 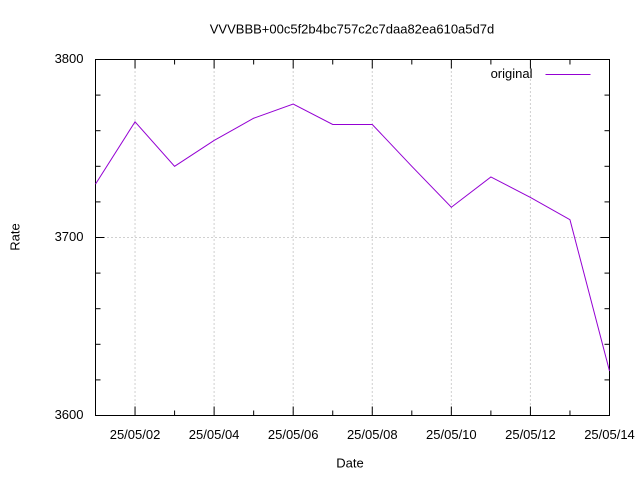 What do you see at coordinates (349, 462) in the screenshot?
I see `x-axis-label: Date` at bounding box center [349, 462].